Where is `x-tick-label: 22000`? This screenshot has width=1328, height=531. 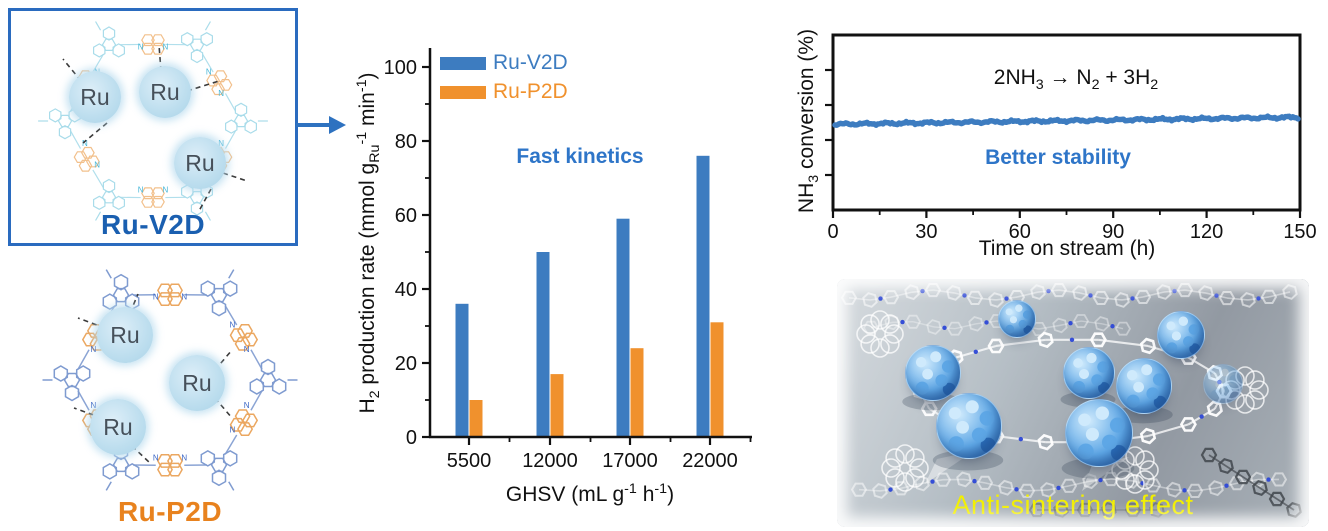 x-tick-label: 22000 is located at coordinates (710, 461).